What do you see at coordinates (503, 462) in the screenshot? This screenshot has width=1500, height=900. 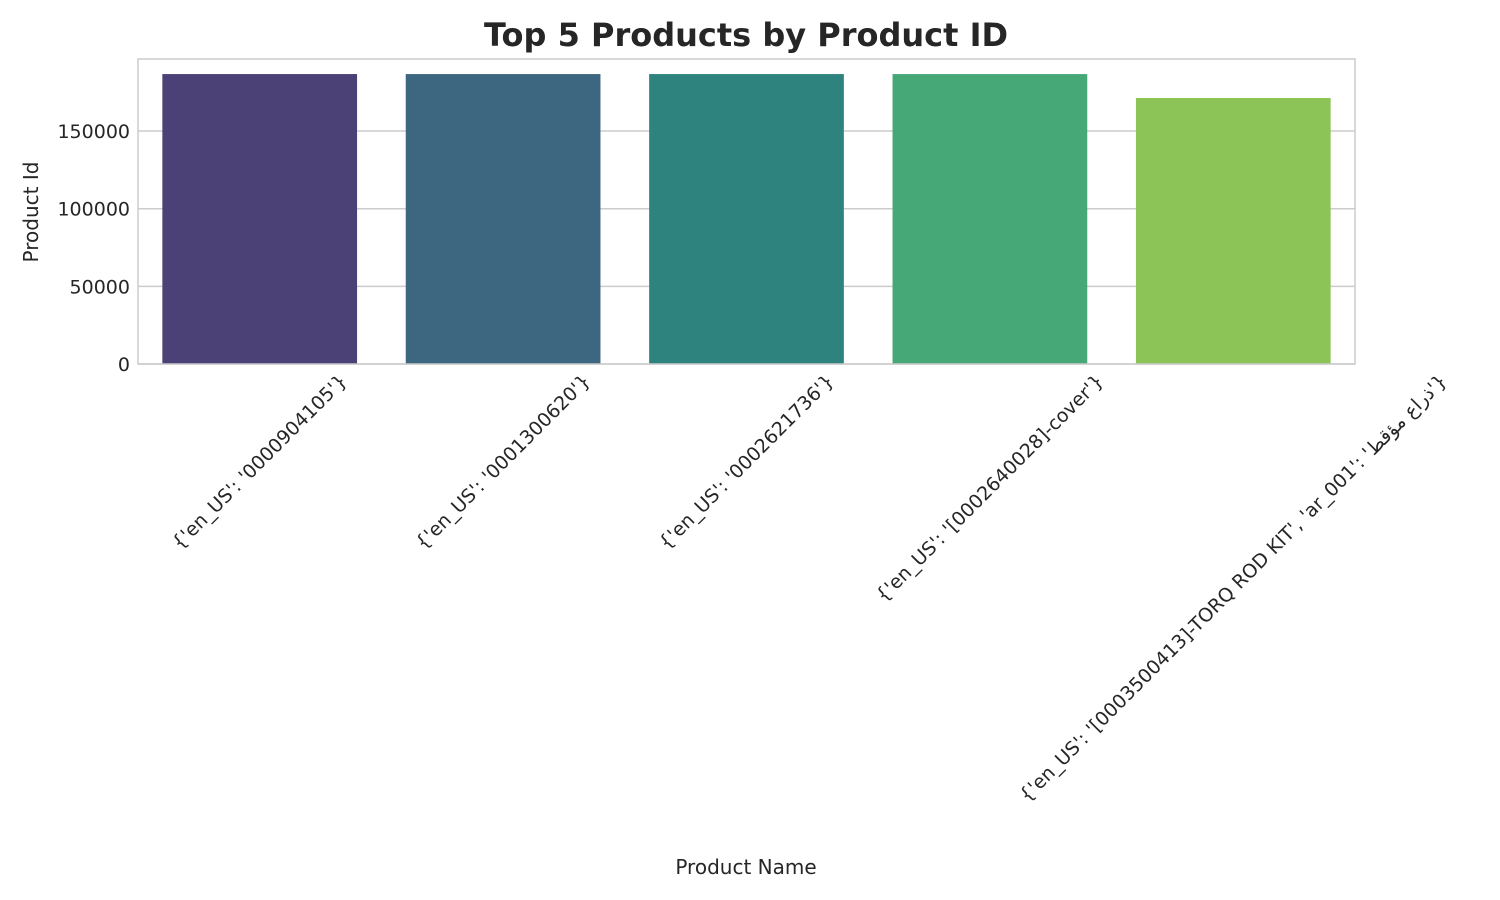 I see `x-tick-label: {'en_US': '0001300620'}` at bounding box center [503, 462].